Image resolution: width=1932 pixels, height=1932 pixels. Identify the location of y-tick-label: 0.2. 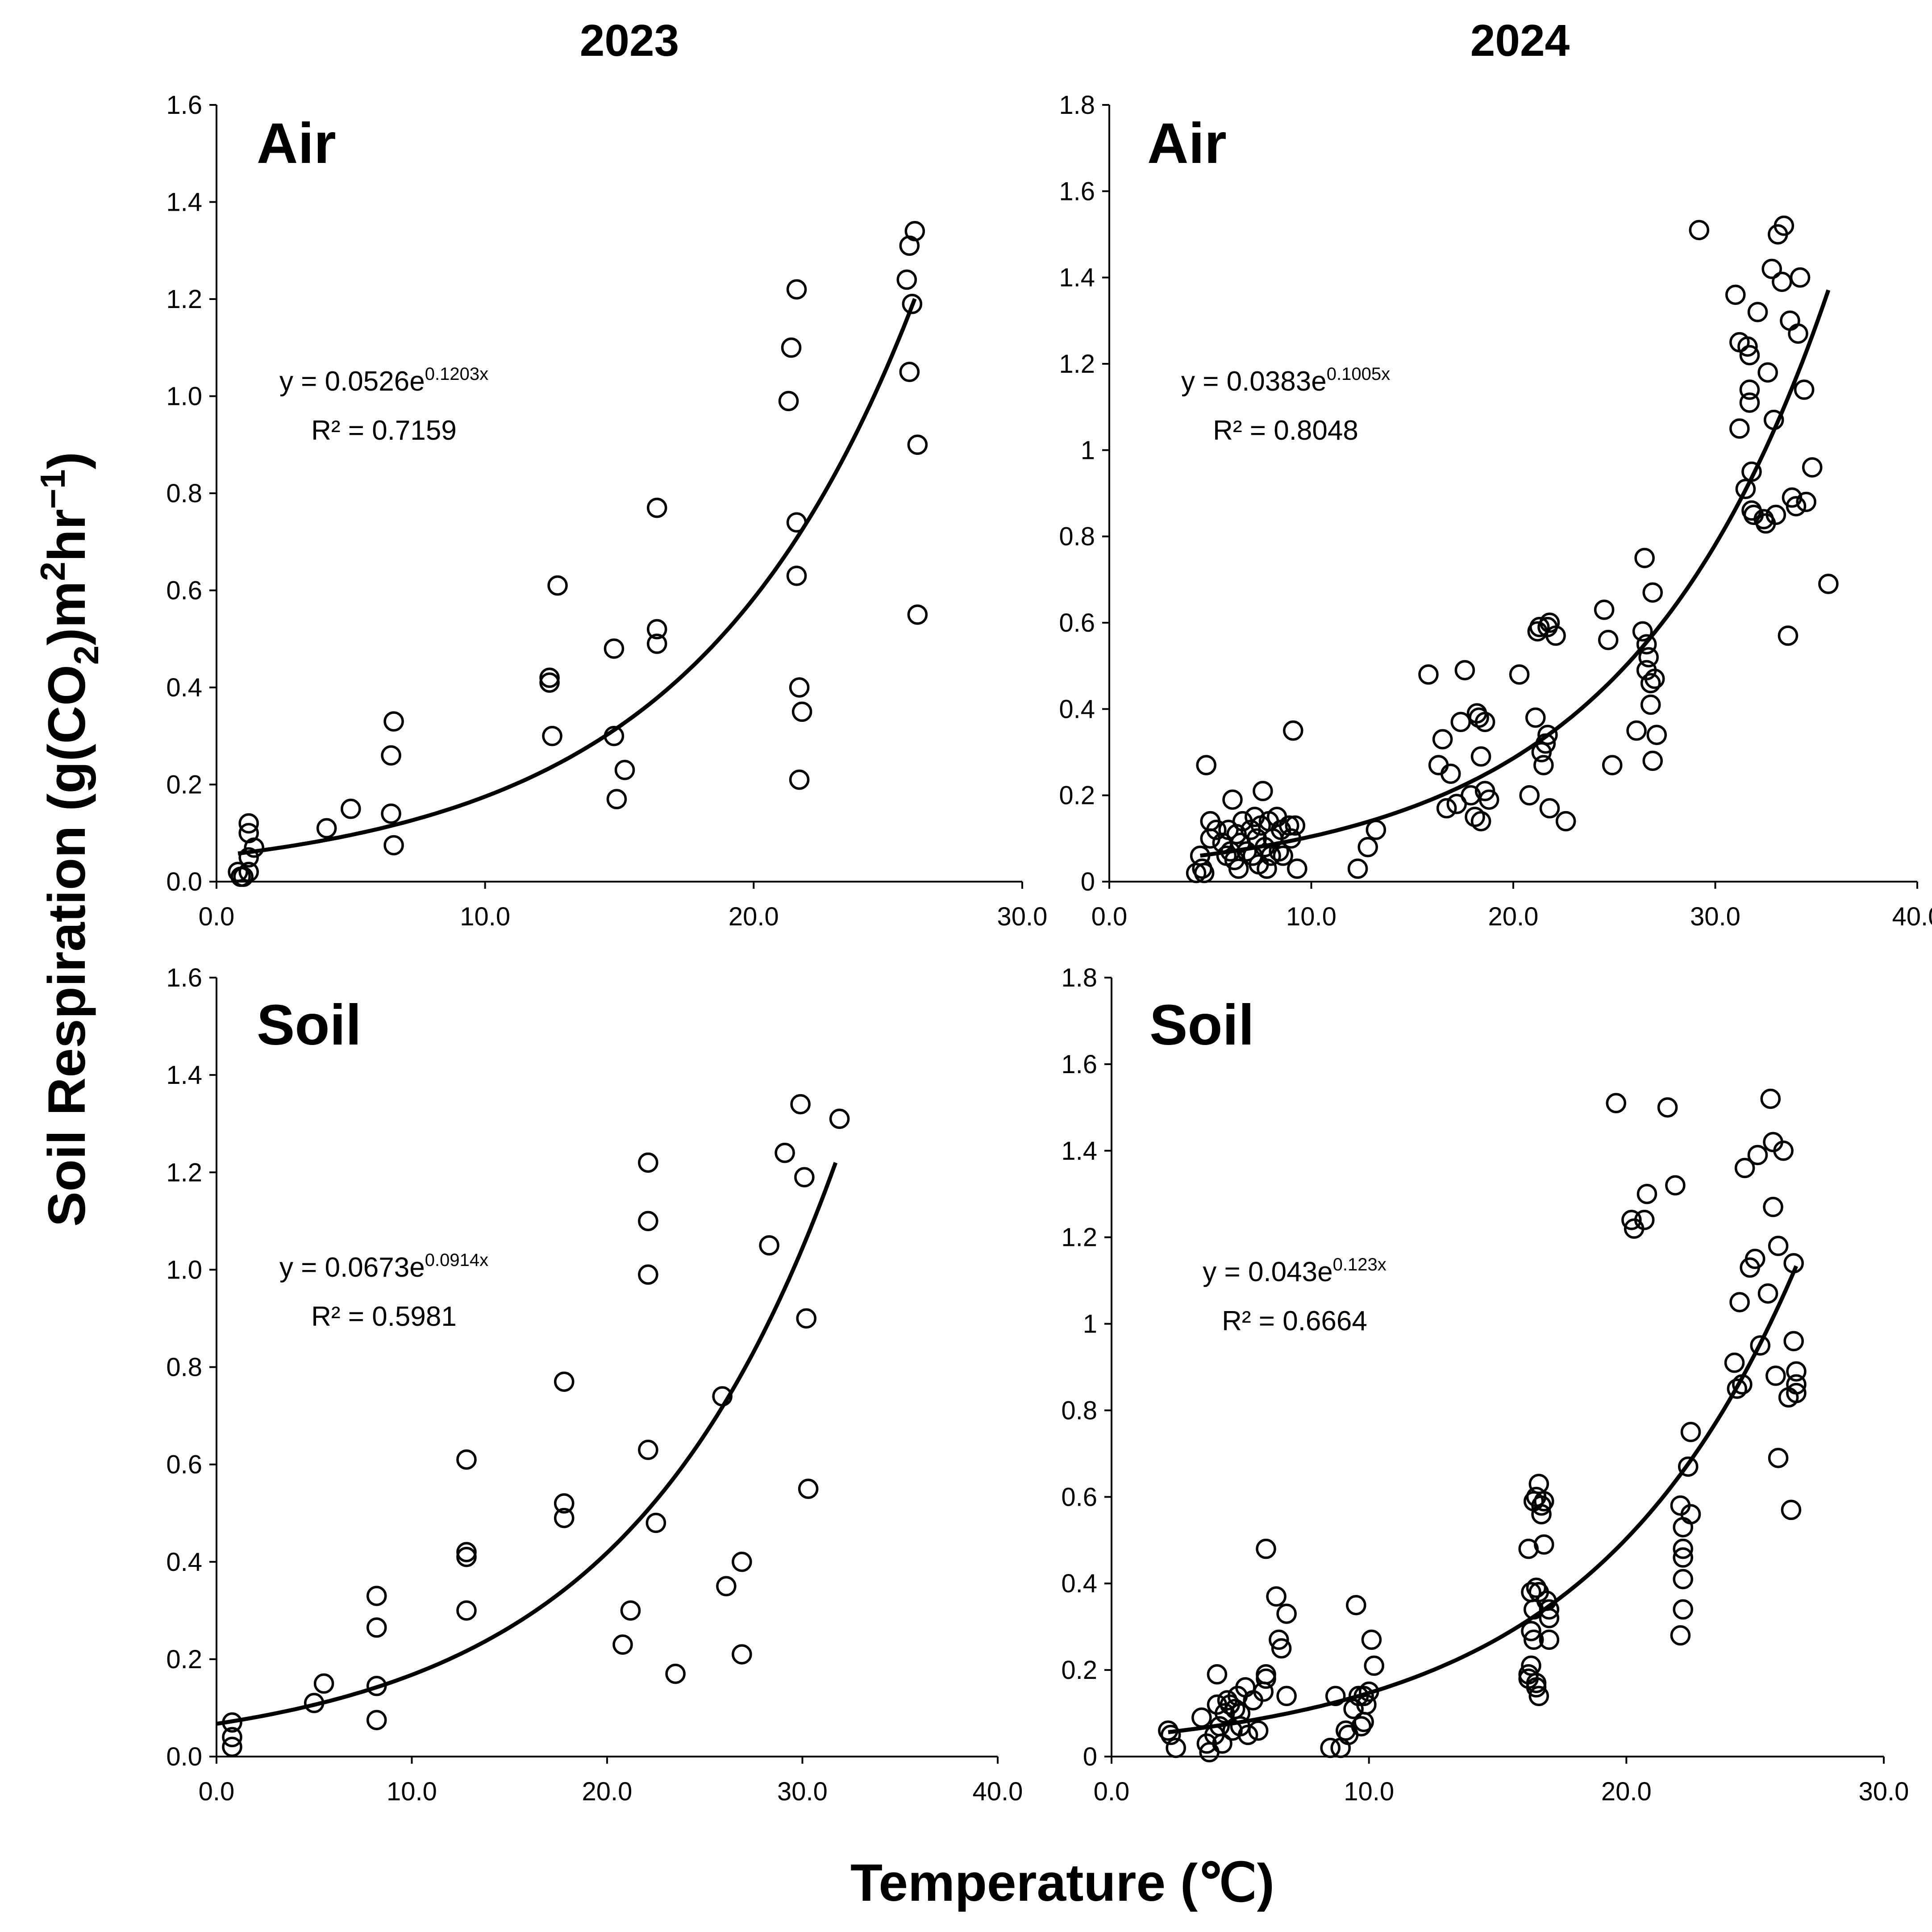
(1079, 1670).